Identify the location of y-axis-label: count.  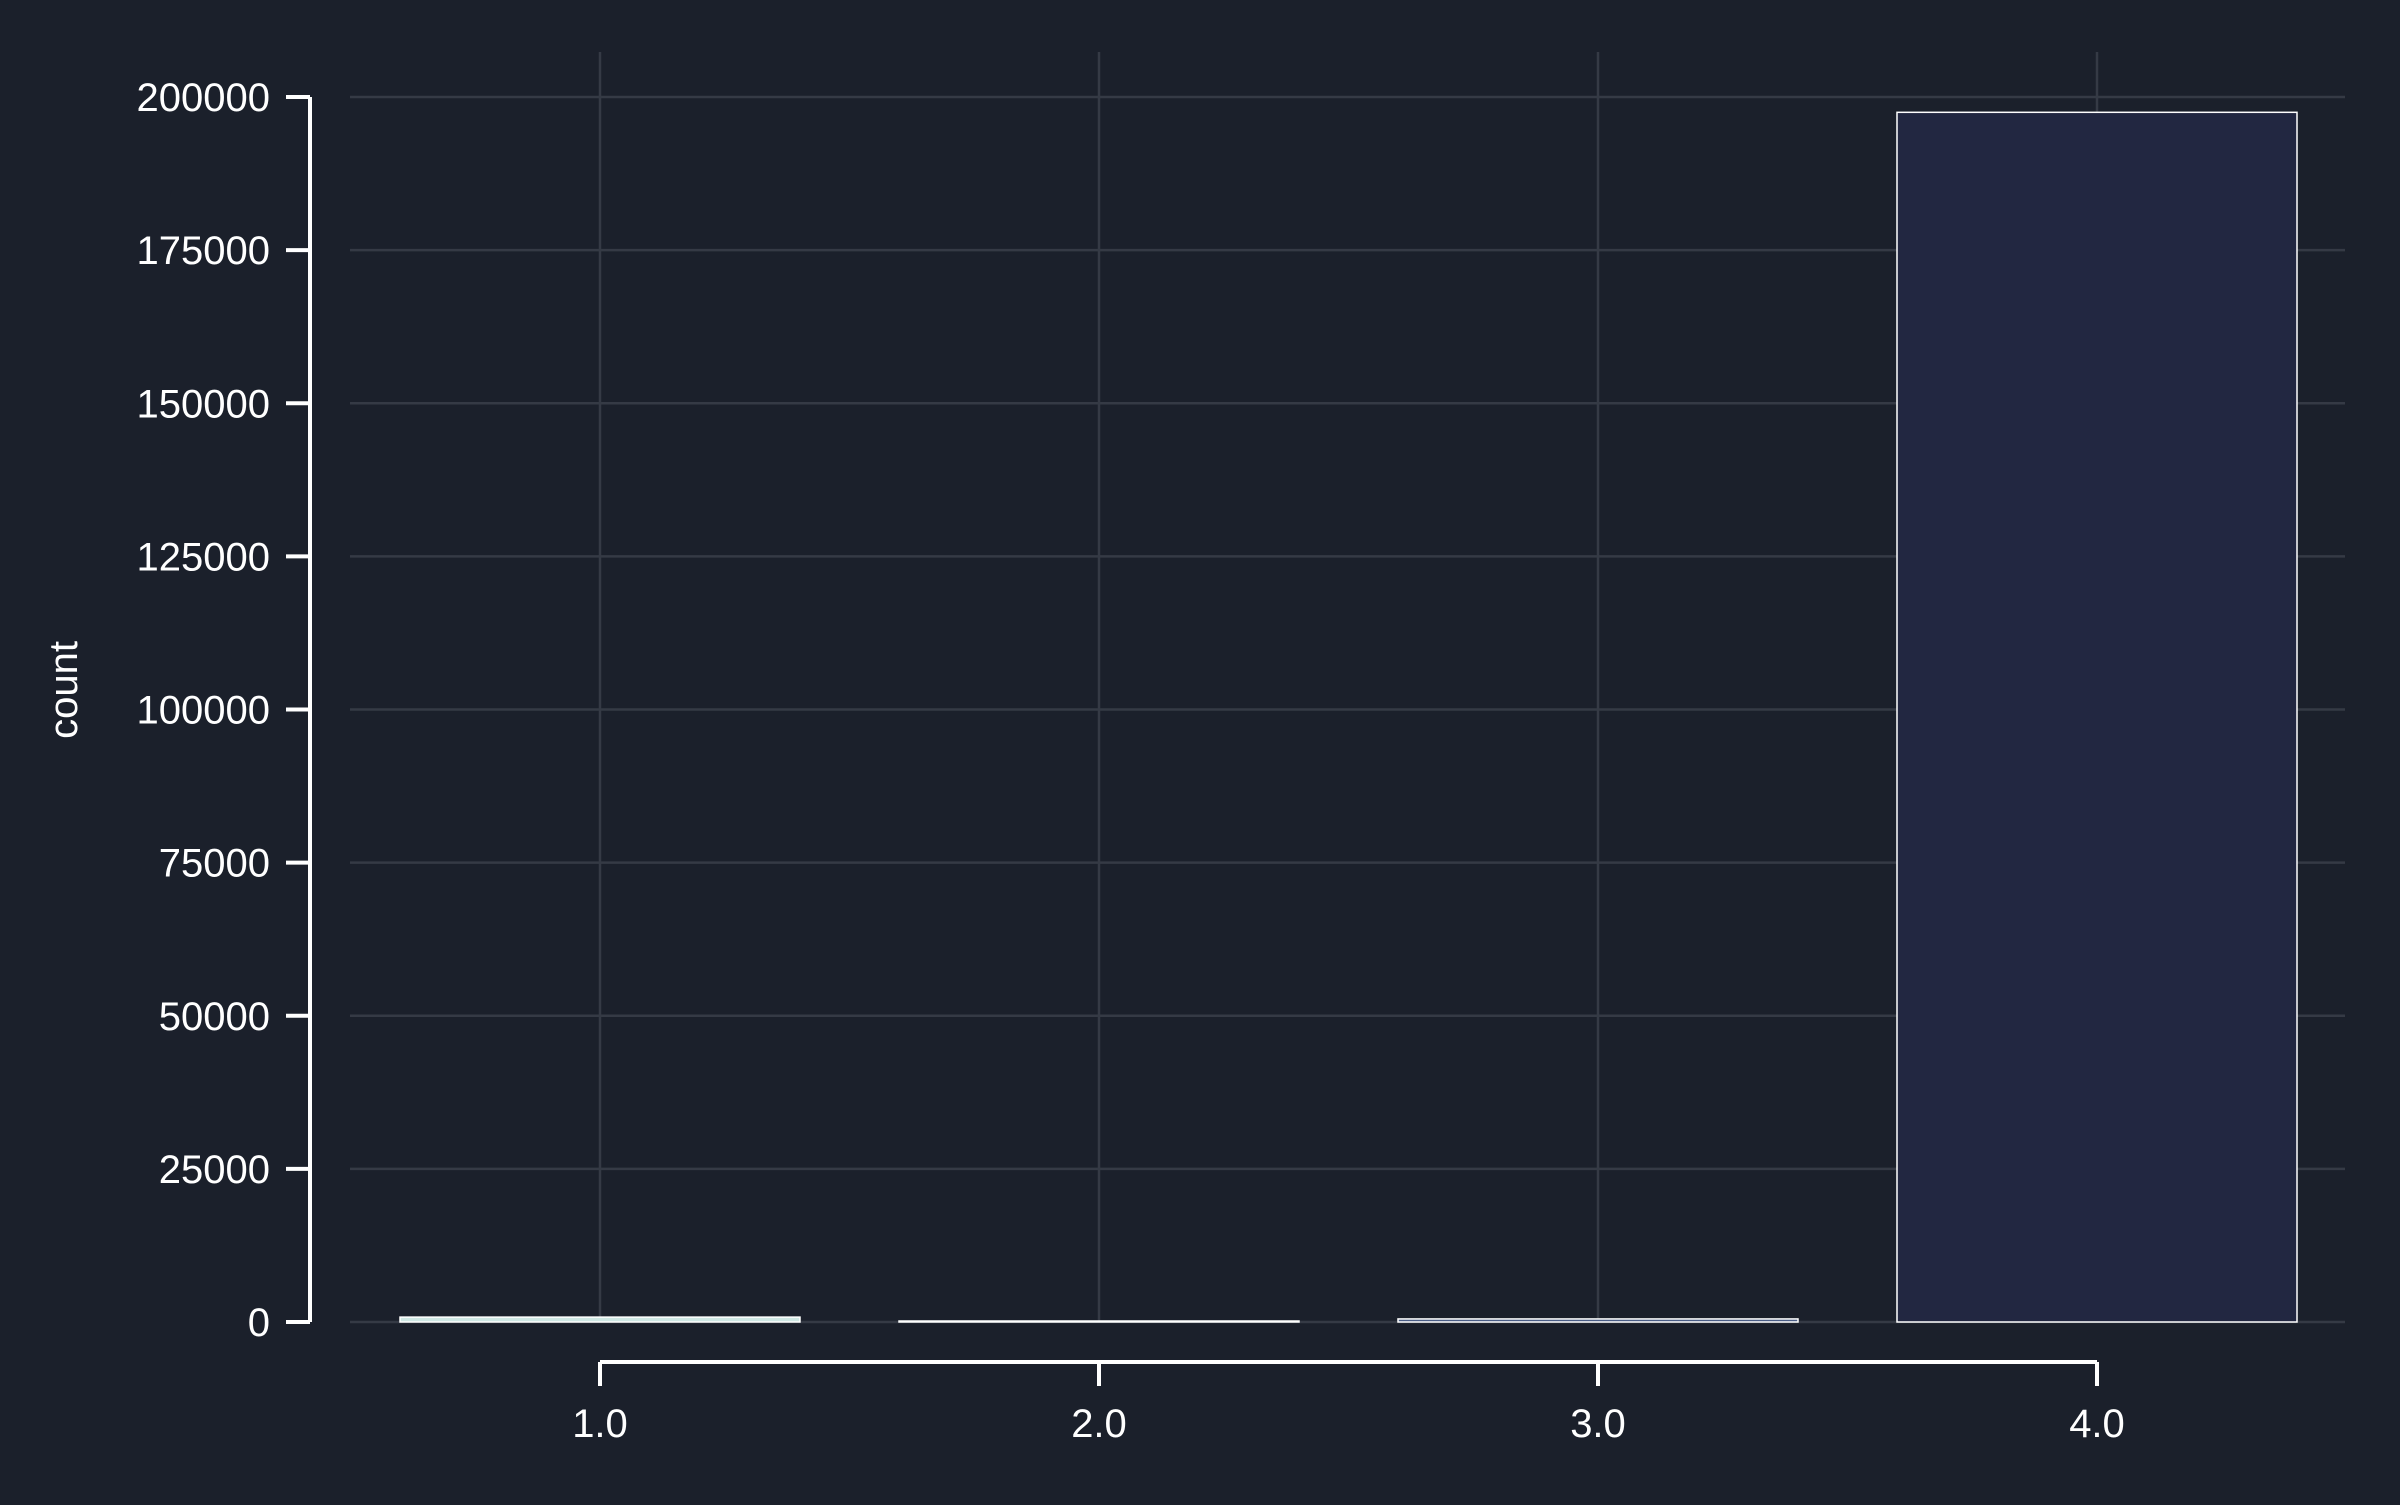
(64, 690).